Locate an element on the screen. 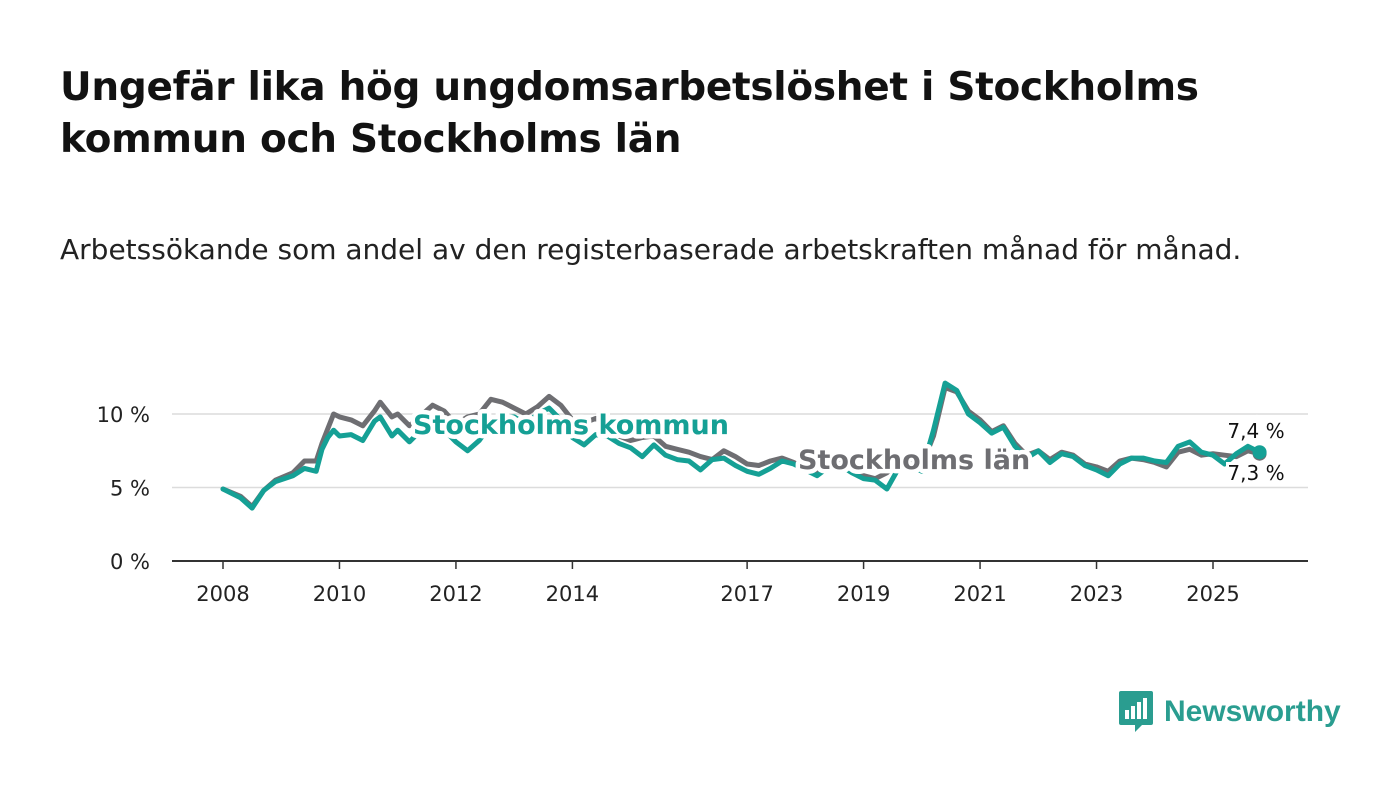  series-line-lan is located at coordinates (741, 447).